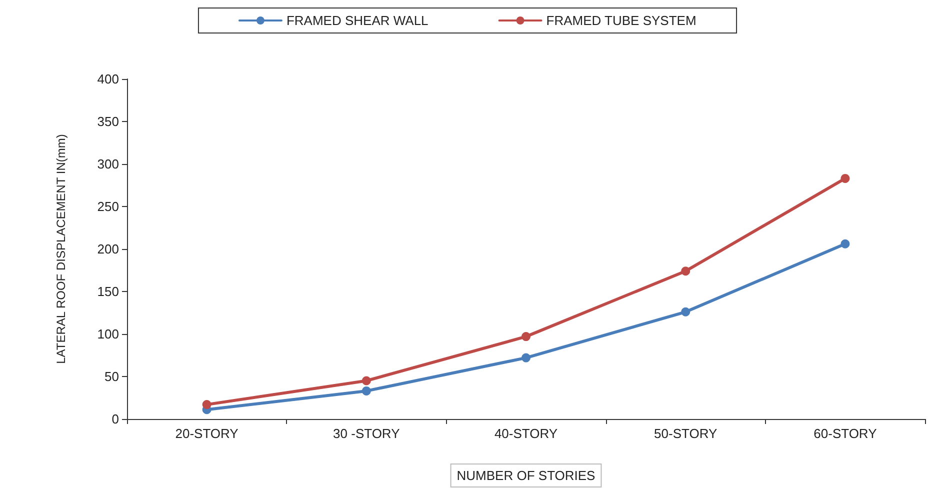 Image resolution: width=935 pixels, height=493 pixels. What do you see at coordinates (108, 79) in the screenshot?
I see `y-tick-label: 400` at bounding box center [108, 79].